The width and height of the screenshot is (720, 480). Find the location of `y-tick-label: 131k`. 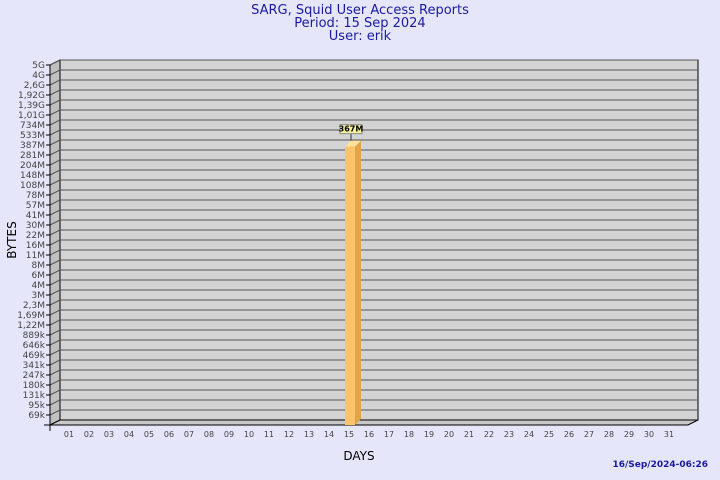

y-tick-label: 131k is located at coordinates (34, 396).